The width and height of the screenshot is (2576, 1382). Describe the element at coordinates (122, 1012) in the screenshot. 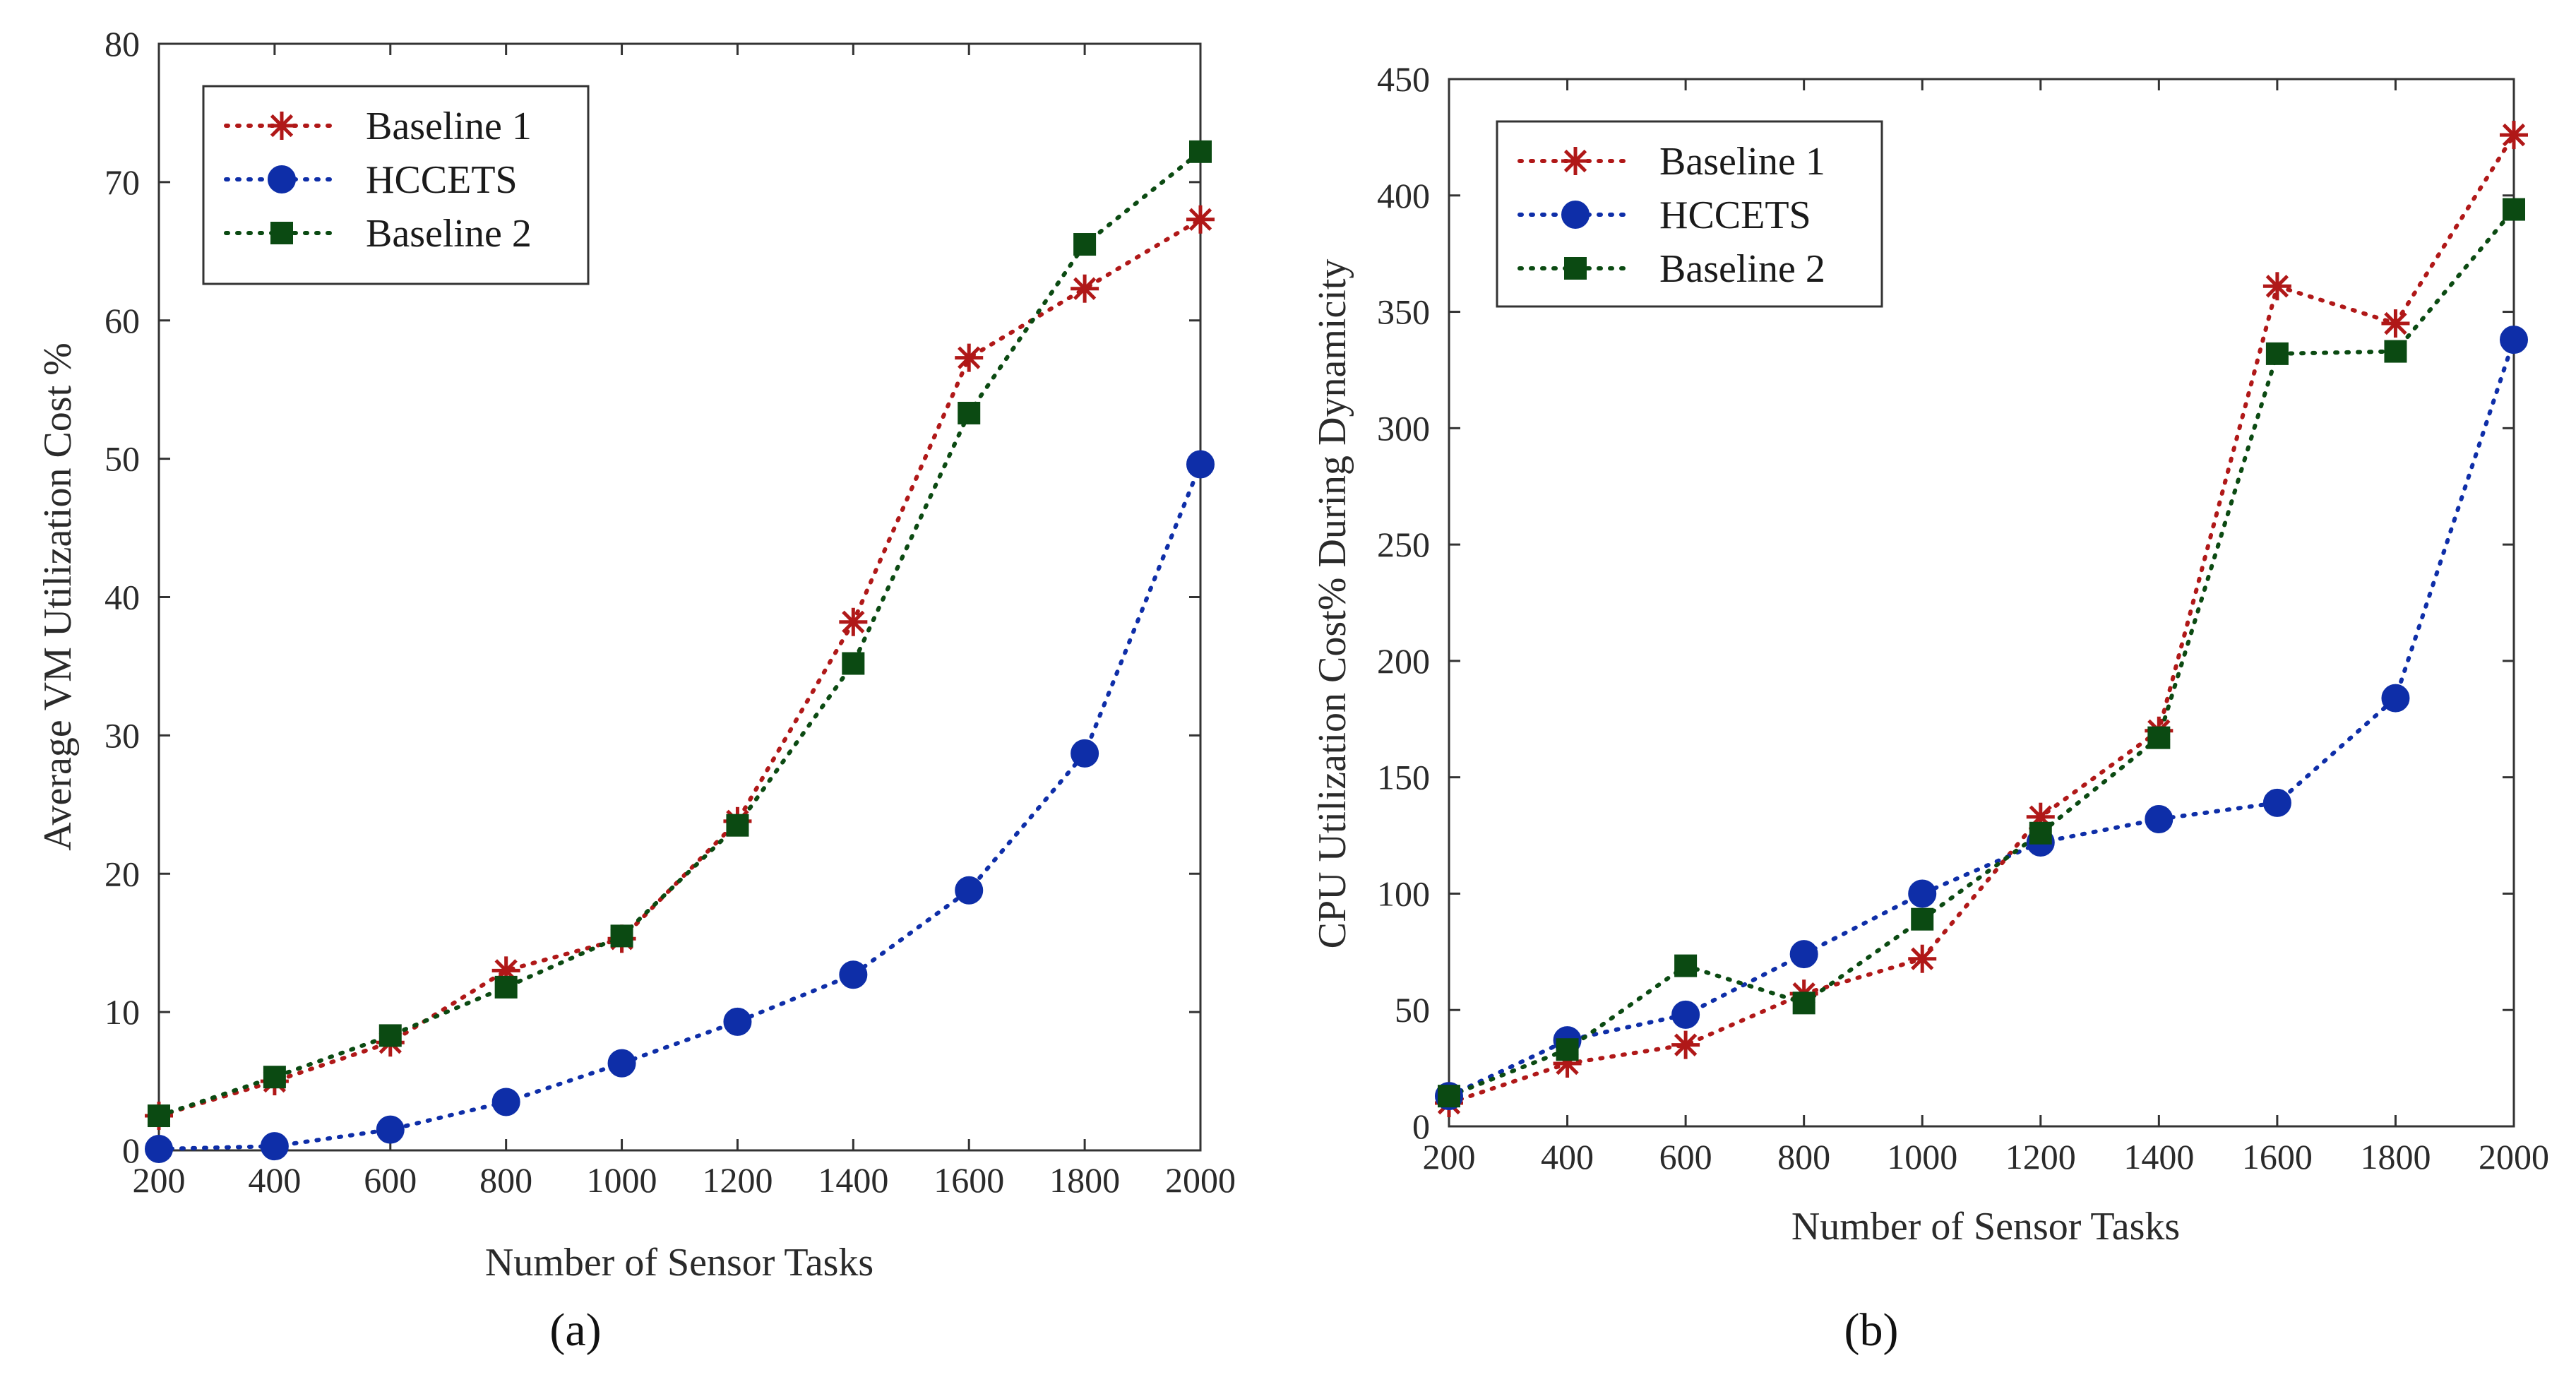

I see `y-tick-label: 10` at that location.